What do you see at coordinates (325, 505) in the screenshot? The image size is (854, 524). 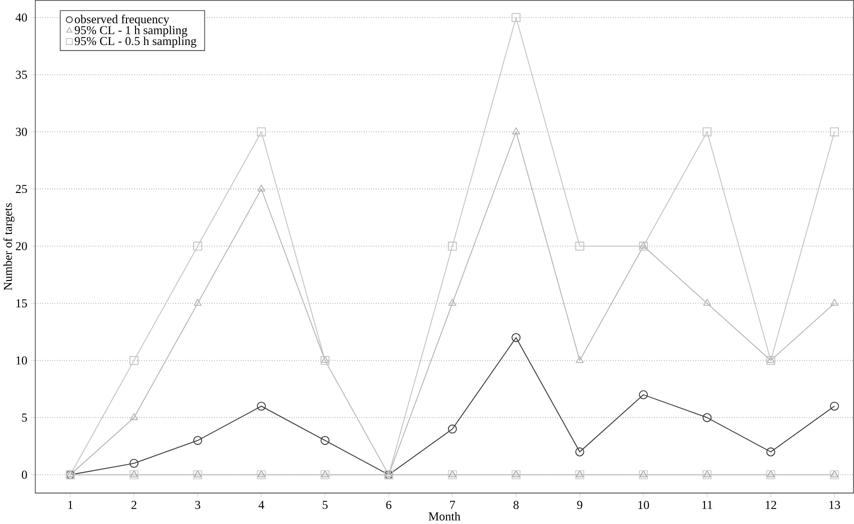 I see `x-tick-label: 5` at bounding box center [325, 505].